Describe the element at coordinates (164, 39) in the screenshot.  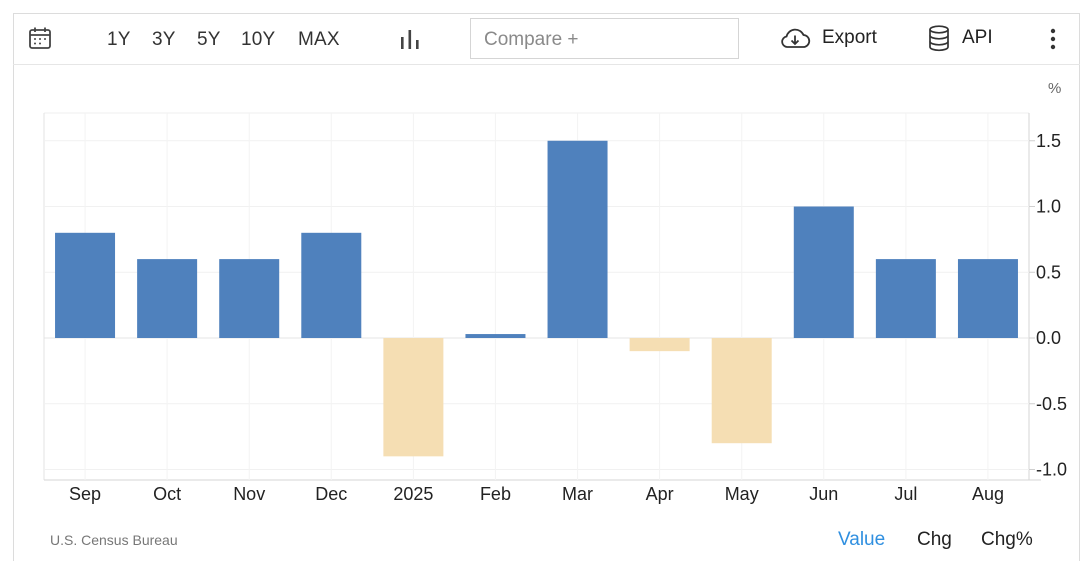
I see `range-3y-button: 3Y` at that location.